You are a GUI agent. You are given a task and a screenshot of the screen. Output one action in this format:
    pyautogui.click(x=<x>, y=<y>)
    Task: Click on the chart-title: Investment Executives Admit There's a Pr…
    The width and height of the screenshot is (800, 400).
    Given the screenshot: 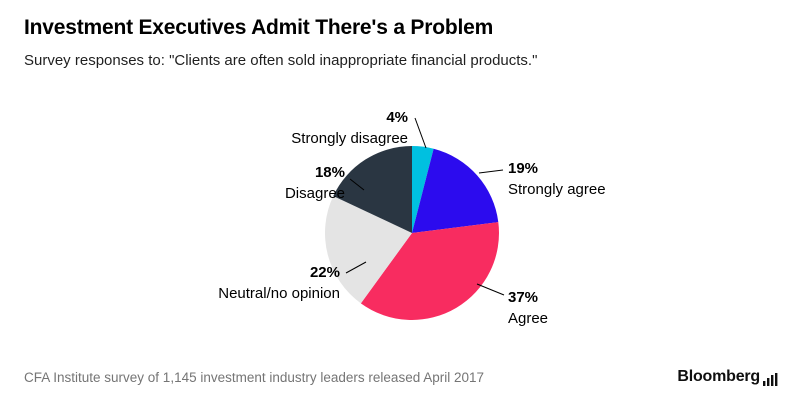 What is the action you would take?
    pyautogui.click(x=259, y=27)
    